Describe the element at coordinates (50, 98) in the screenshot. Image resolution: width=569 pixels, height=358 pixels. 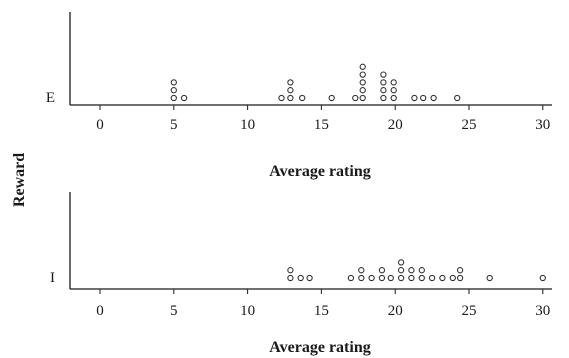
I see `panel-e-group-label: E` at that location.